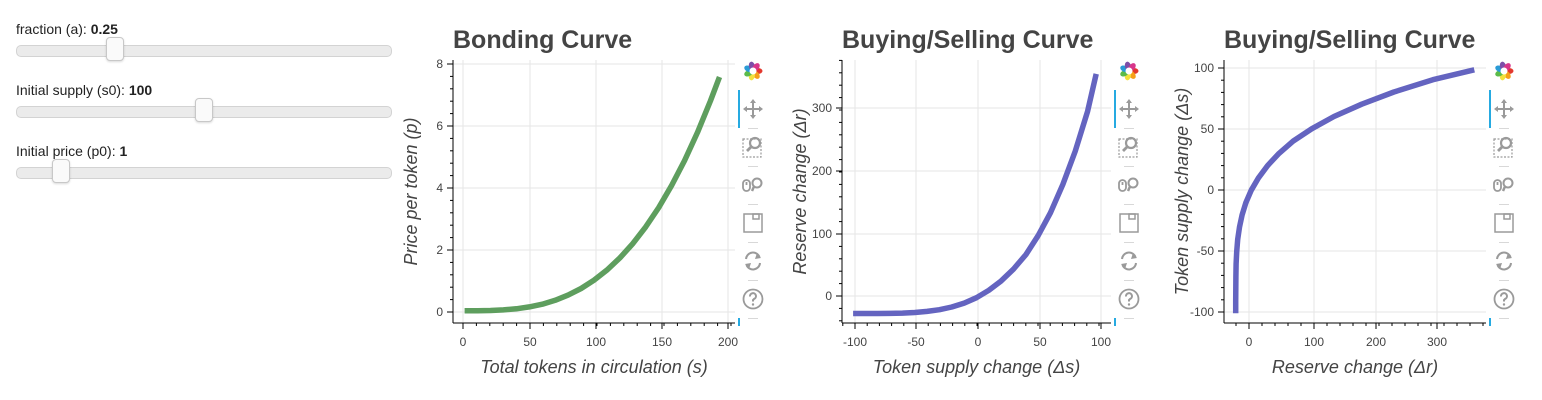 The height and width of the screenshot is (400, 1542). I want to click on x-tick-label: -100, so click(855, 342).